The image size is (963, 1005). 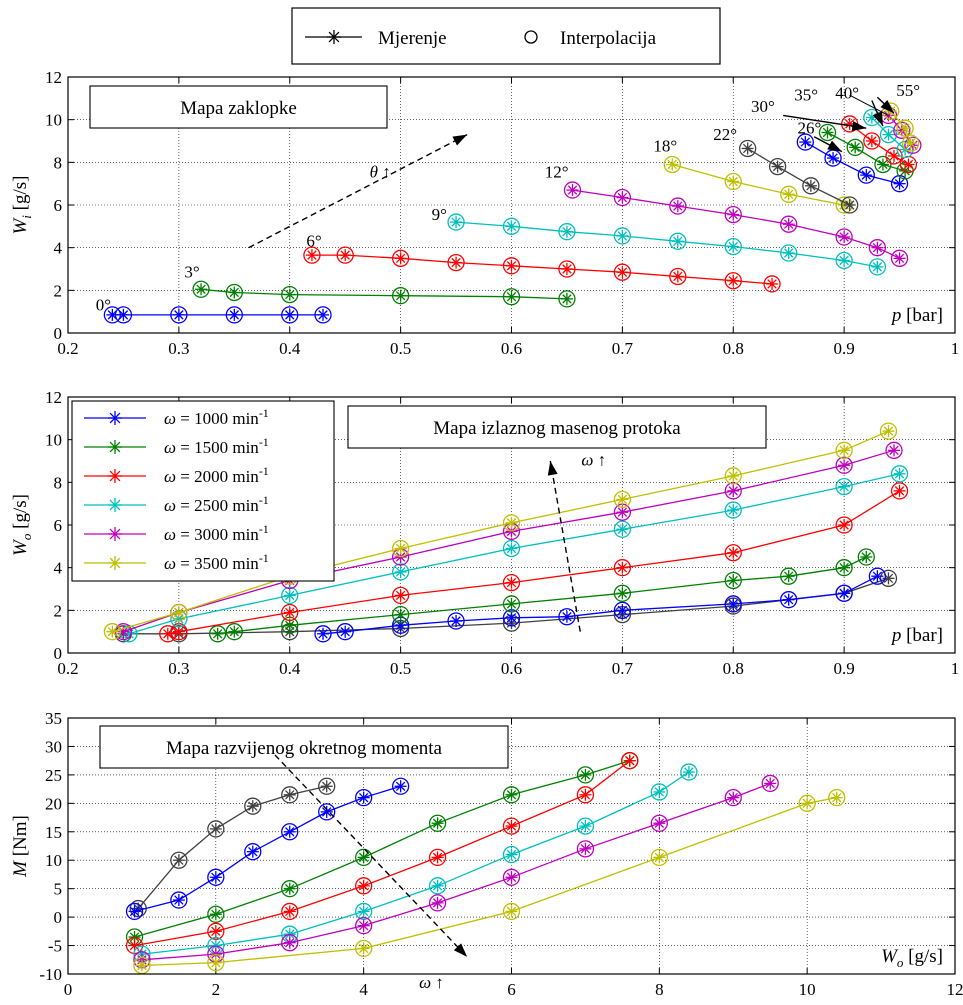 What do you see at coordinates (608, 38) in the screenshot?
I see `top-legend-interpolation-label: Interpolacija` at bounding box center [608, 38].